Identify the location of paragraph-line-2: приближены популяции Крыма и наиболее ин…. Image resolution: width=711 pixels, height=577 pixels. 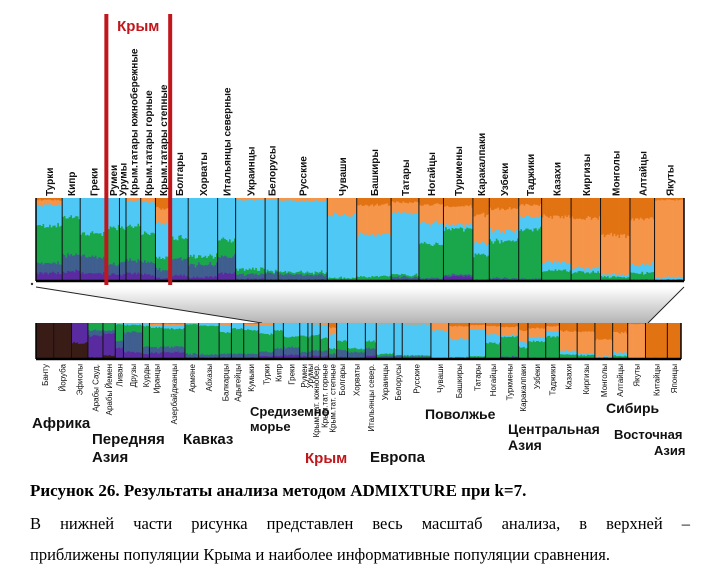
(320, 554).